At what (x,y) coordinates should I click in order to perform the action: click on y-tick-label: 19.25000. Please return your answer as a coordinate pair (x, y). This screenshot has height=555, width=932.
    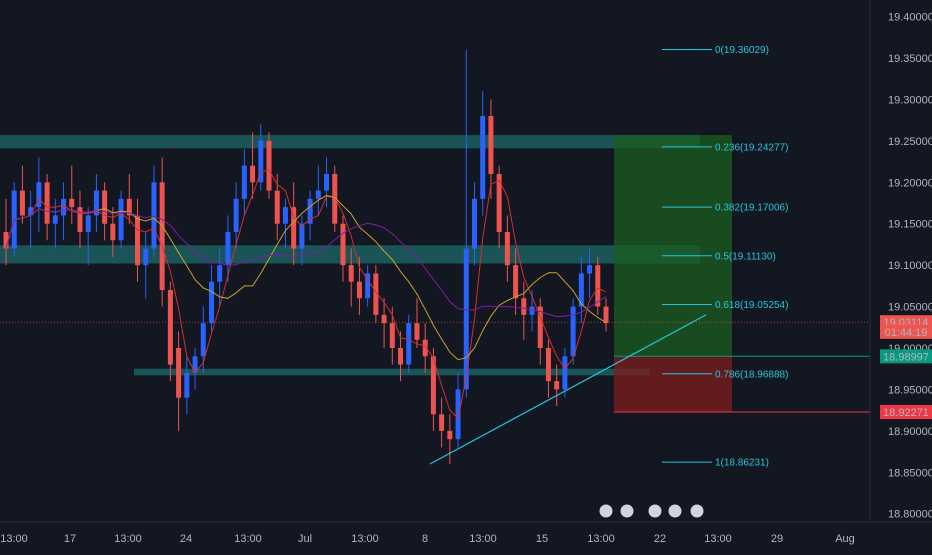
    Looking at the image, I should click on (910, 142).